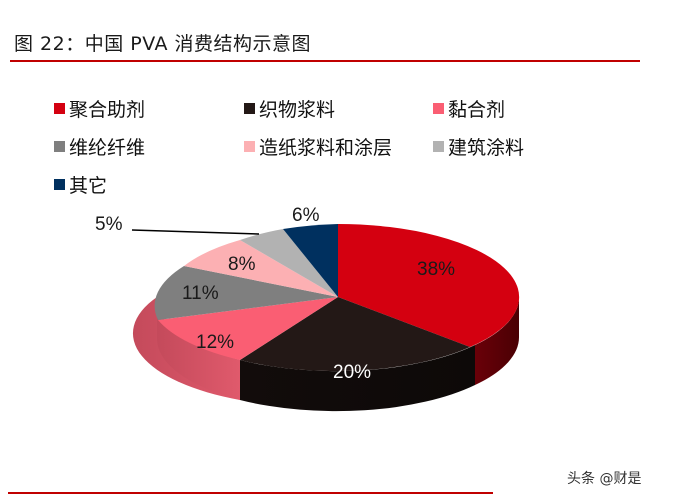 This screenshot has width=680, height=501. Describe the element at coordinates (215, 342) in the screenshot. I see `data-label-12: 12%` at that location.